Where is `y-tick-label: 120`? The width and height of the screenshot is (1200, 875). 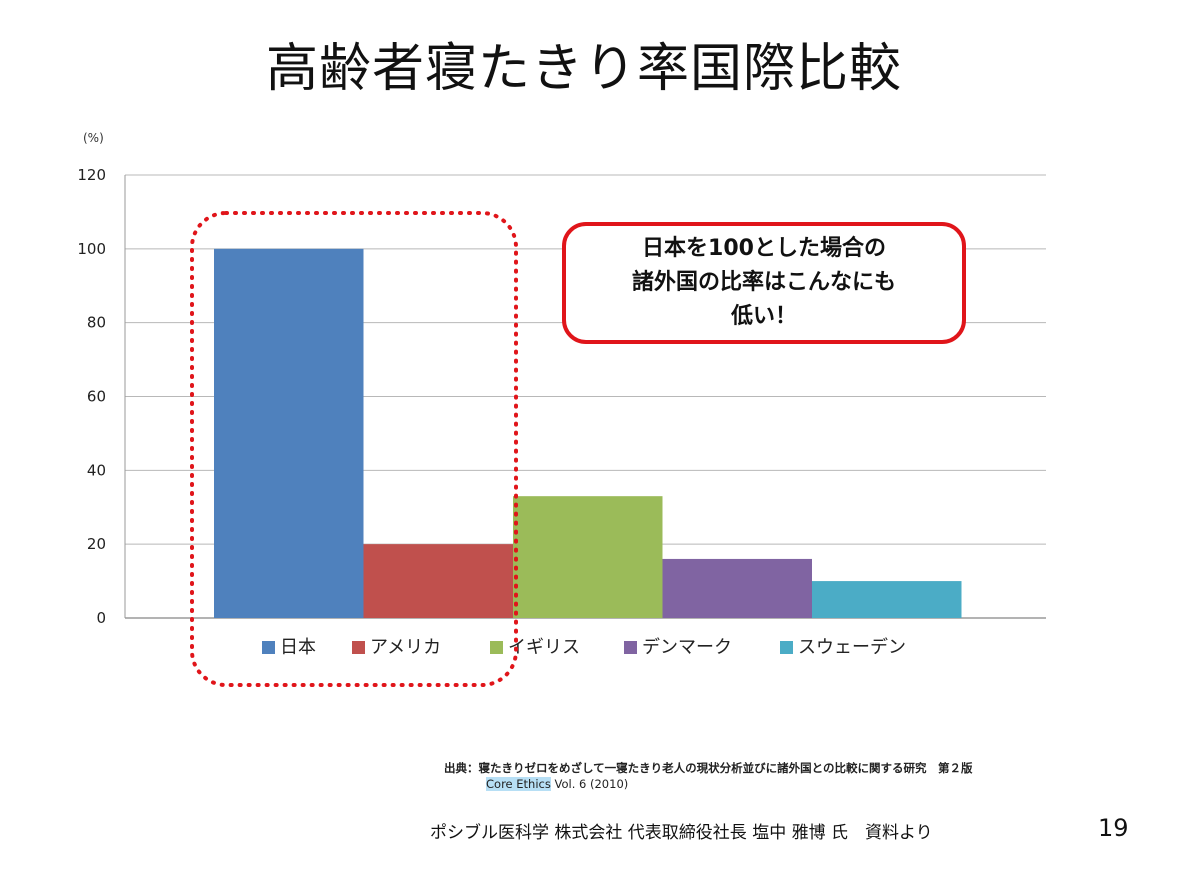 y-tick-label: 120 is located at coordinates (91, 175).